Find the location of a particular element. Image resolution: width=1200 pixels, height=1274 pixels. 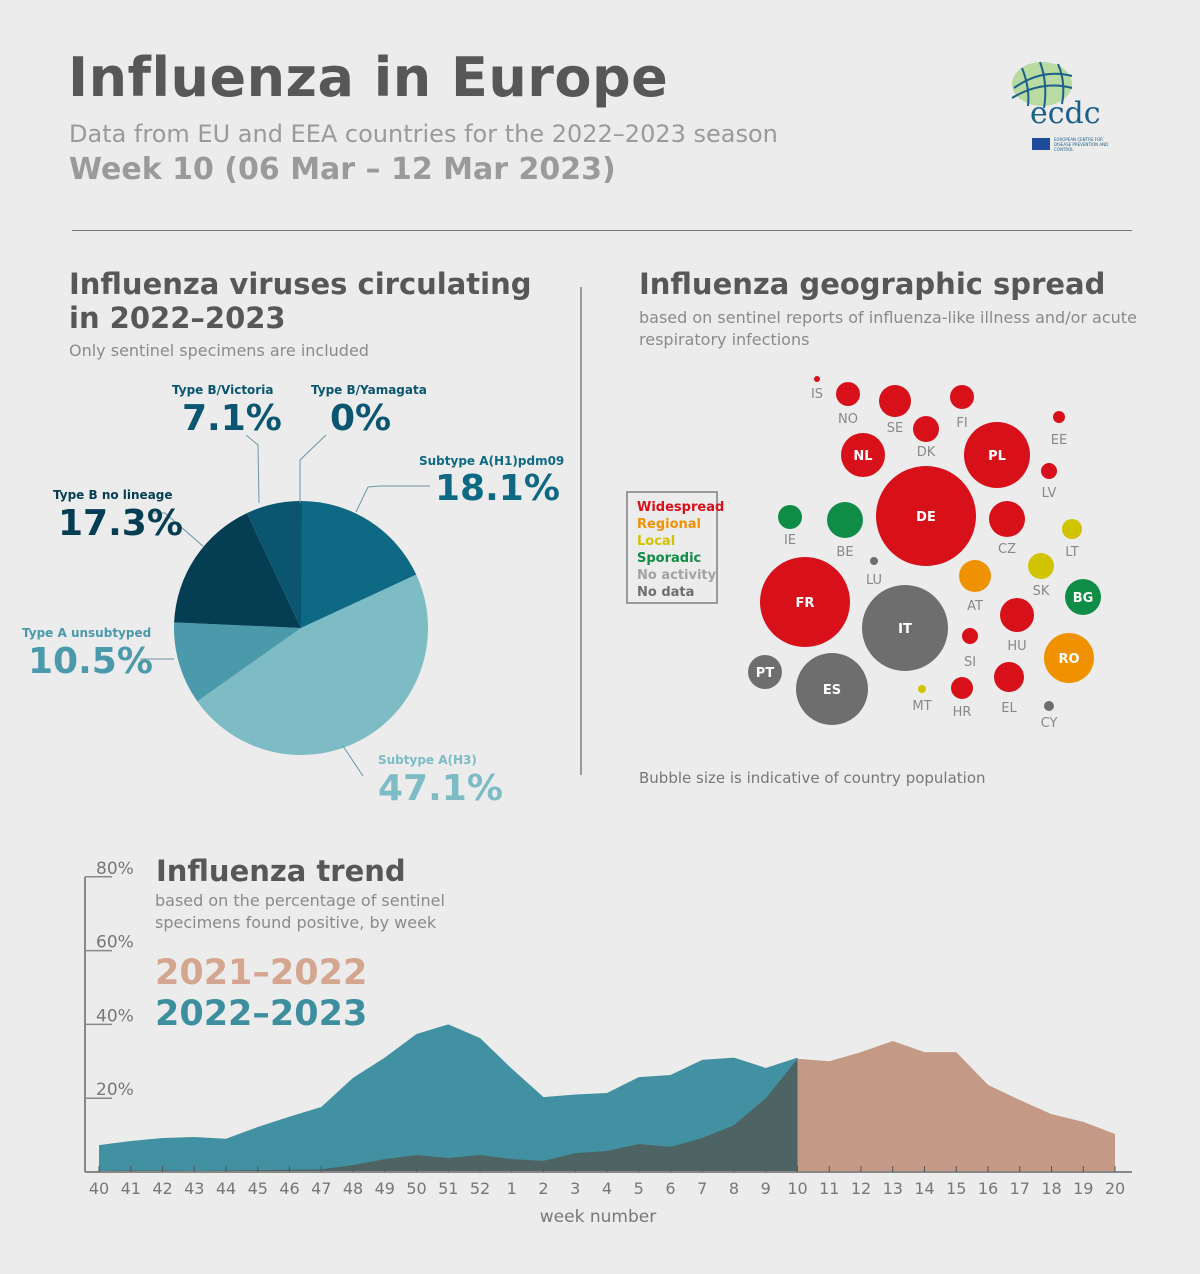

slice-value: 0% is located at coordinates (360, 418).